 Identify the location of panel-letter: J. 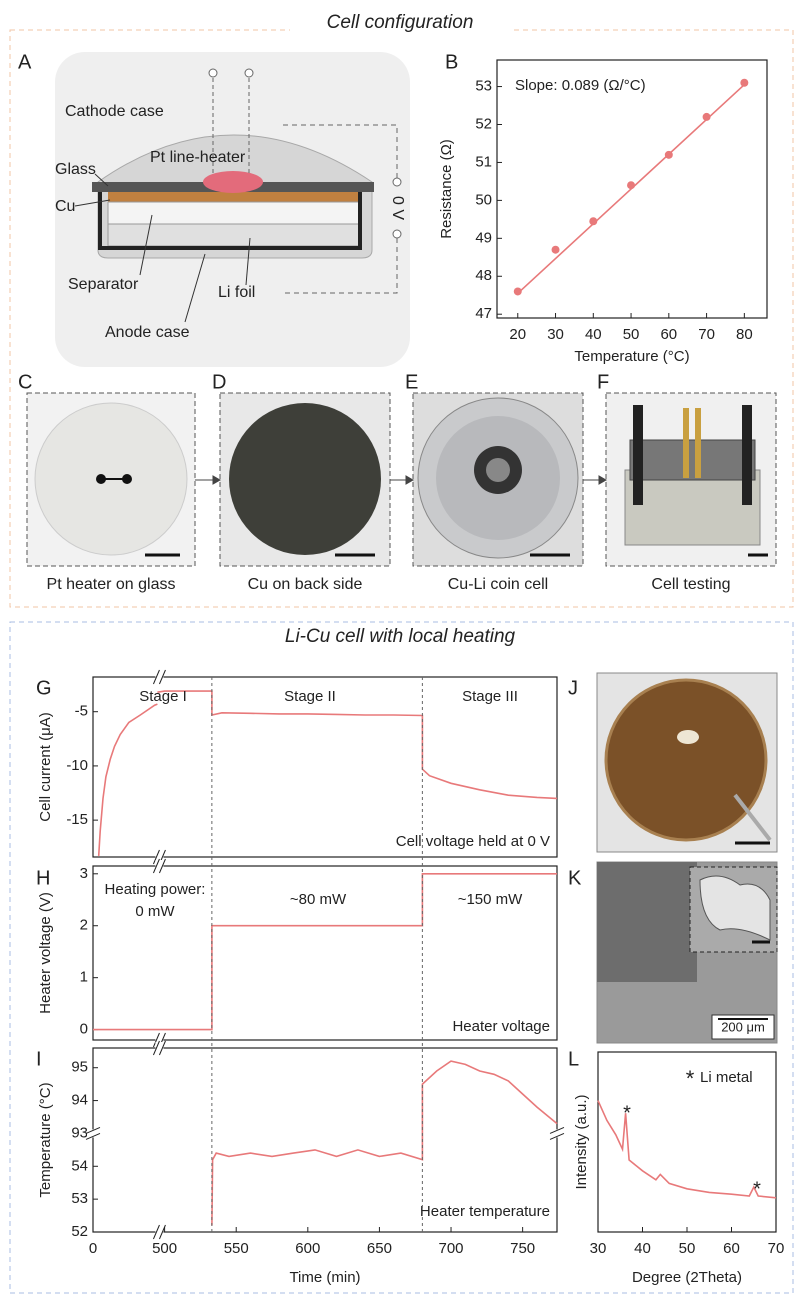
(573, 688).